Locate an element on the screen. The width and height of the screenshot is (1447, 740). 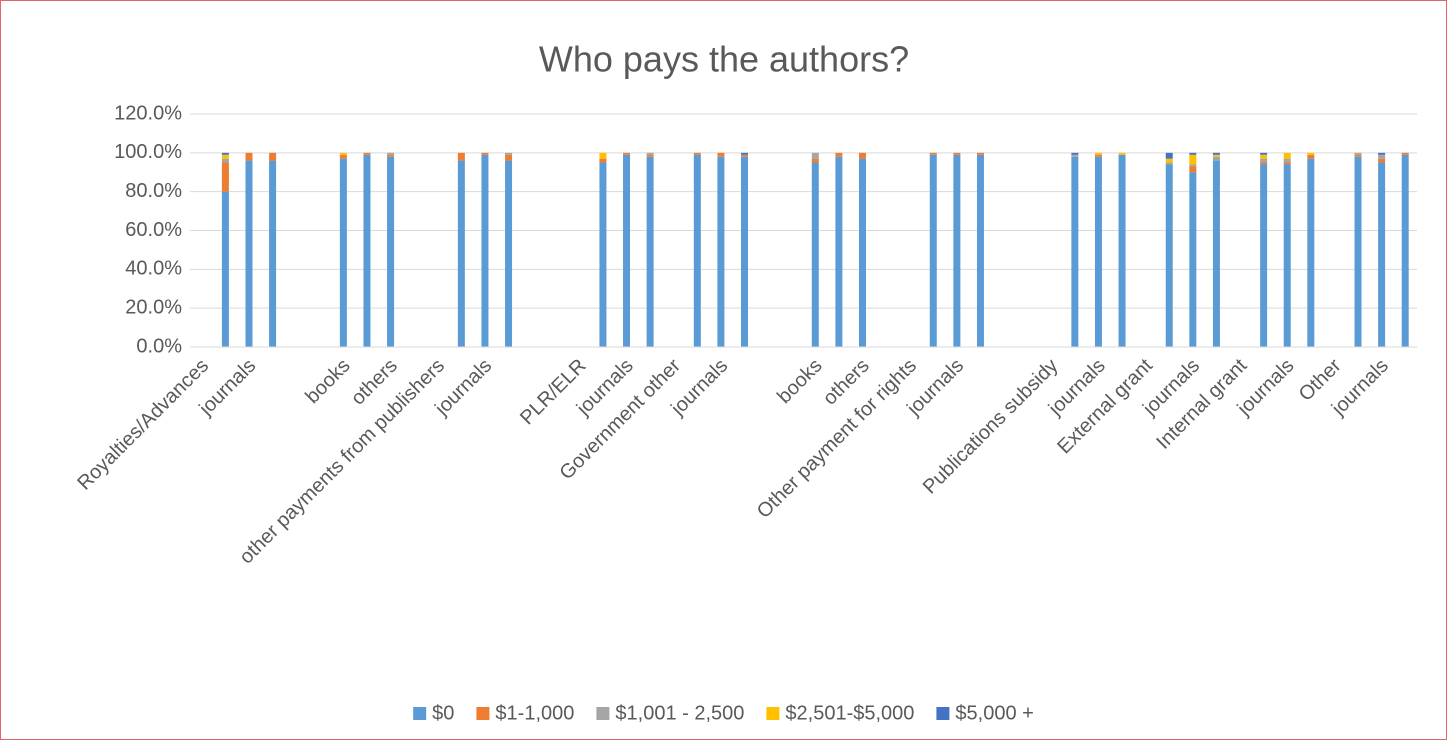
y-tick-label: 80.0% is located at coordinates (153, 191).